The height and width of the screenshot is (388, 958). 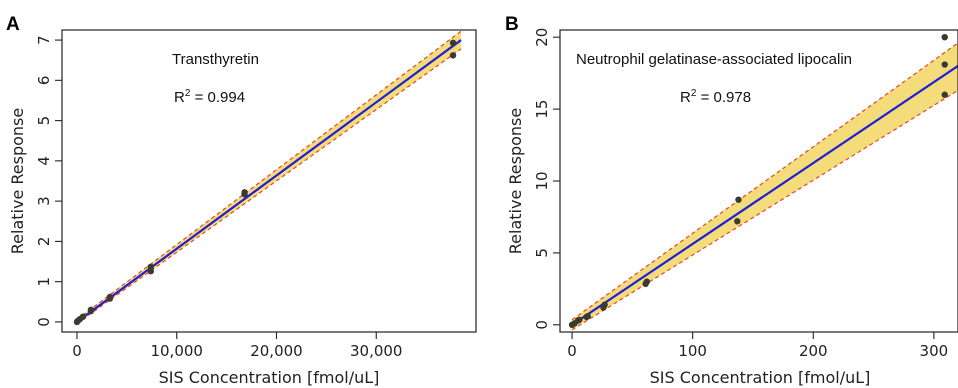 I want to click on panel-label-b: B, so click(x=512, y=24).